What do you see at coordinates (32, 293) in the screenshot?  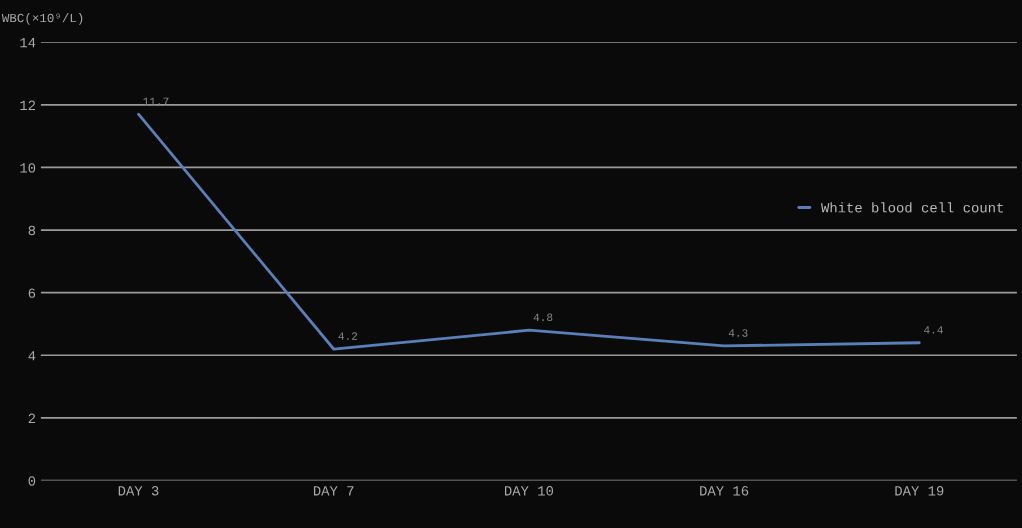 I see `y-tick-label: 6` at bounding box center [32, 293].